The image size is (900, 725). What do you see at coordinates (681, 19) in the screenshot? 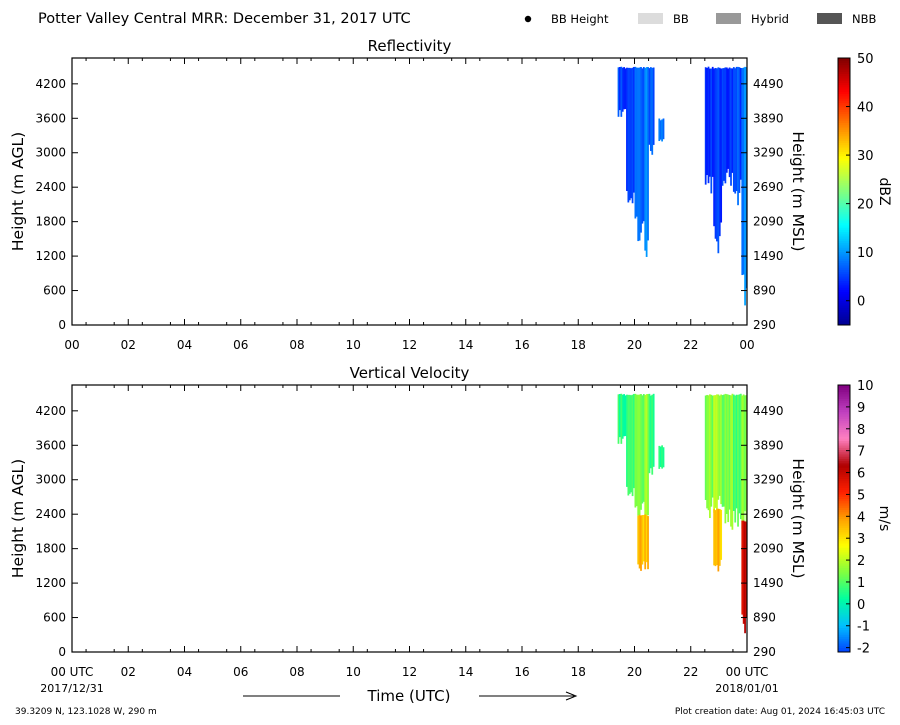
I see `legend-label-bb: BB` at bounding box center [681, 19].